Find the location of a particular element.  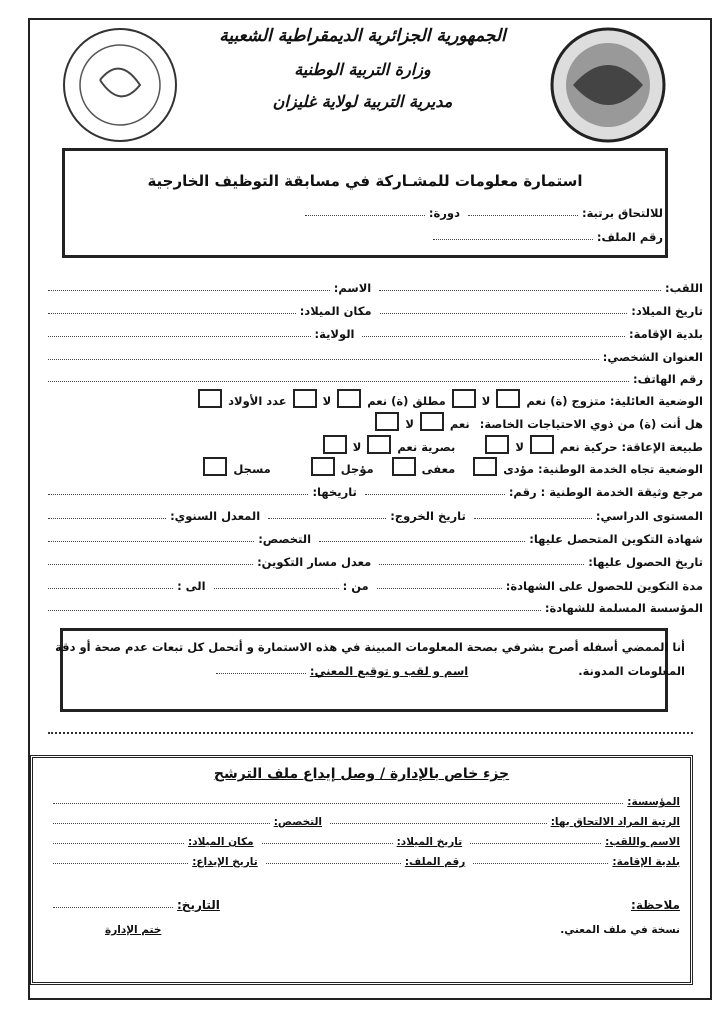

admin-specialty-field is located at coordinates (161, 823).